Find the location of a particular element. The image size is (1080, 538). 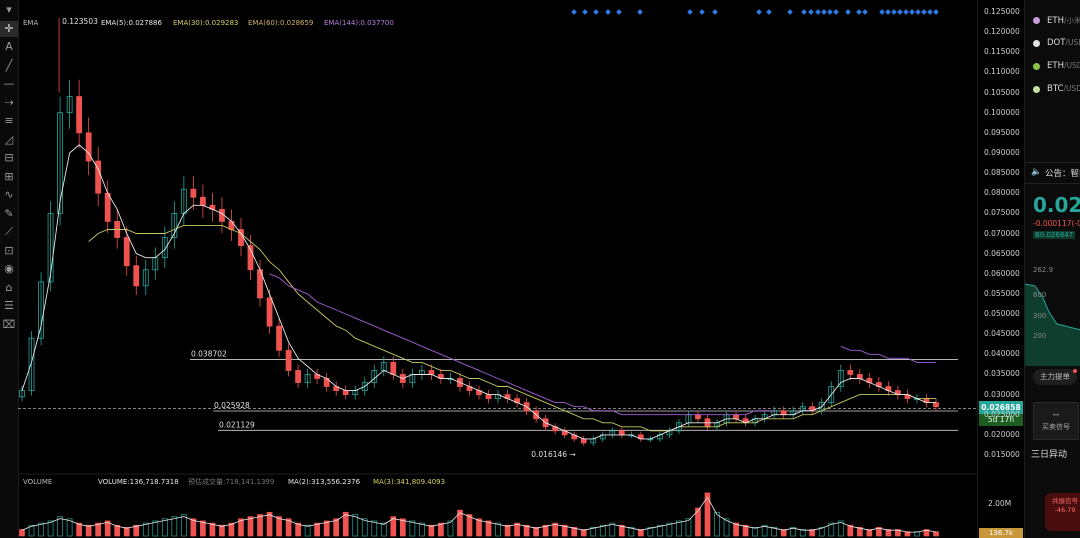

drawing-toolbar: ▾ ✛ A ╱ — ⇢ ≡ ◿ ⊟ ⊞ ∿ ✎ ⟋ ⊡ ◉ ⌂ ☰ ⌧ is located at coordinates (9, 269).